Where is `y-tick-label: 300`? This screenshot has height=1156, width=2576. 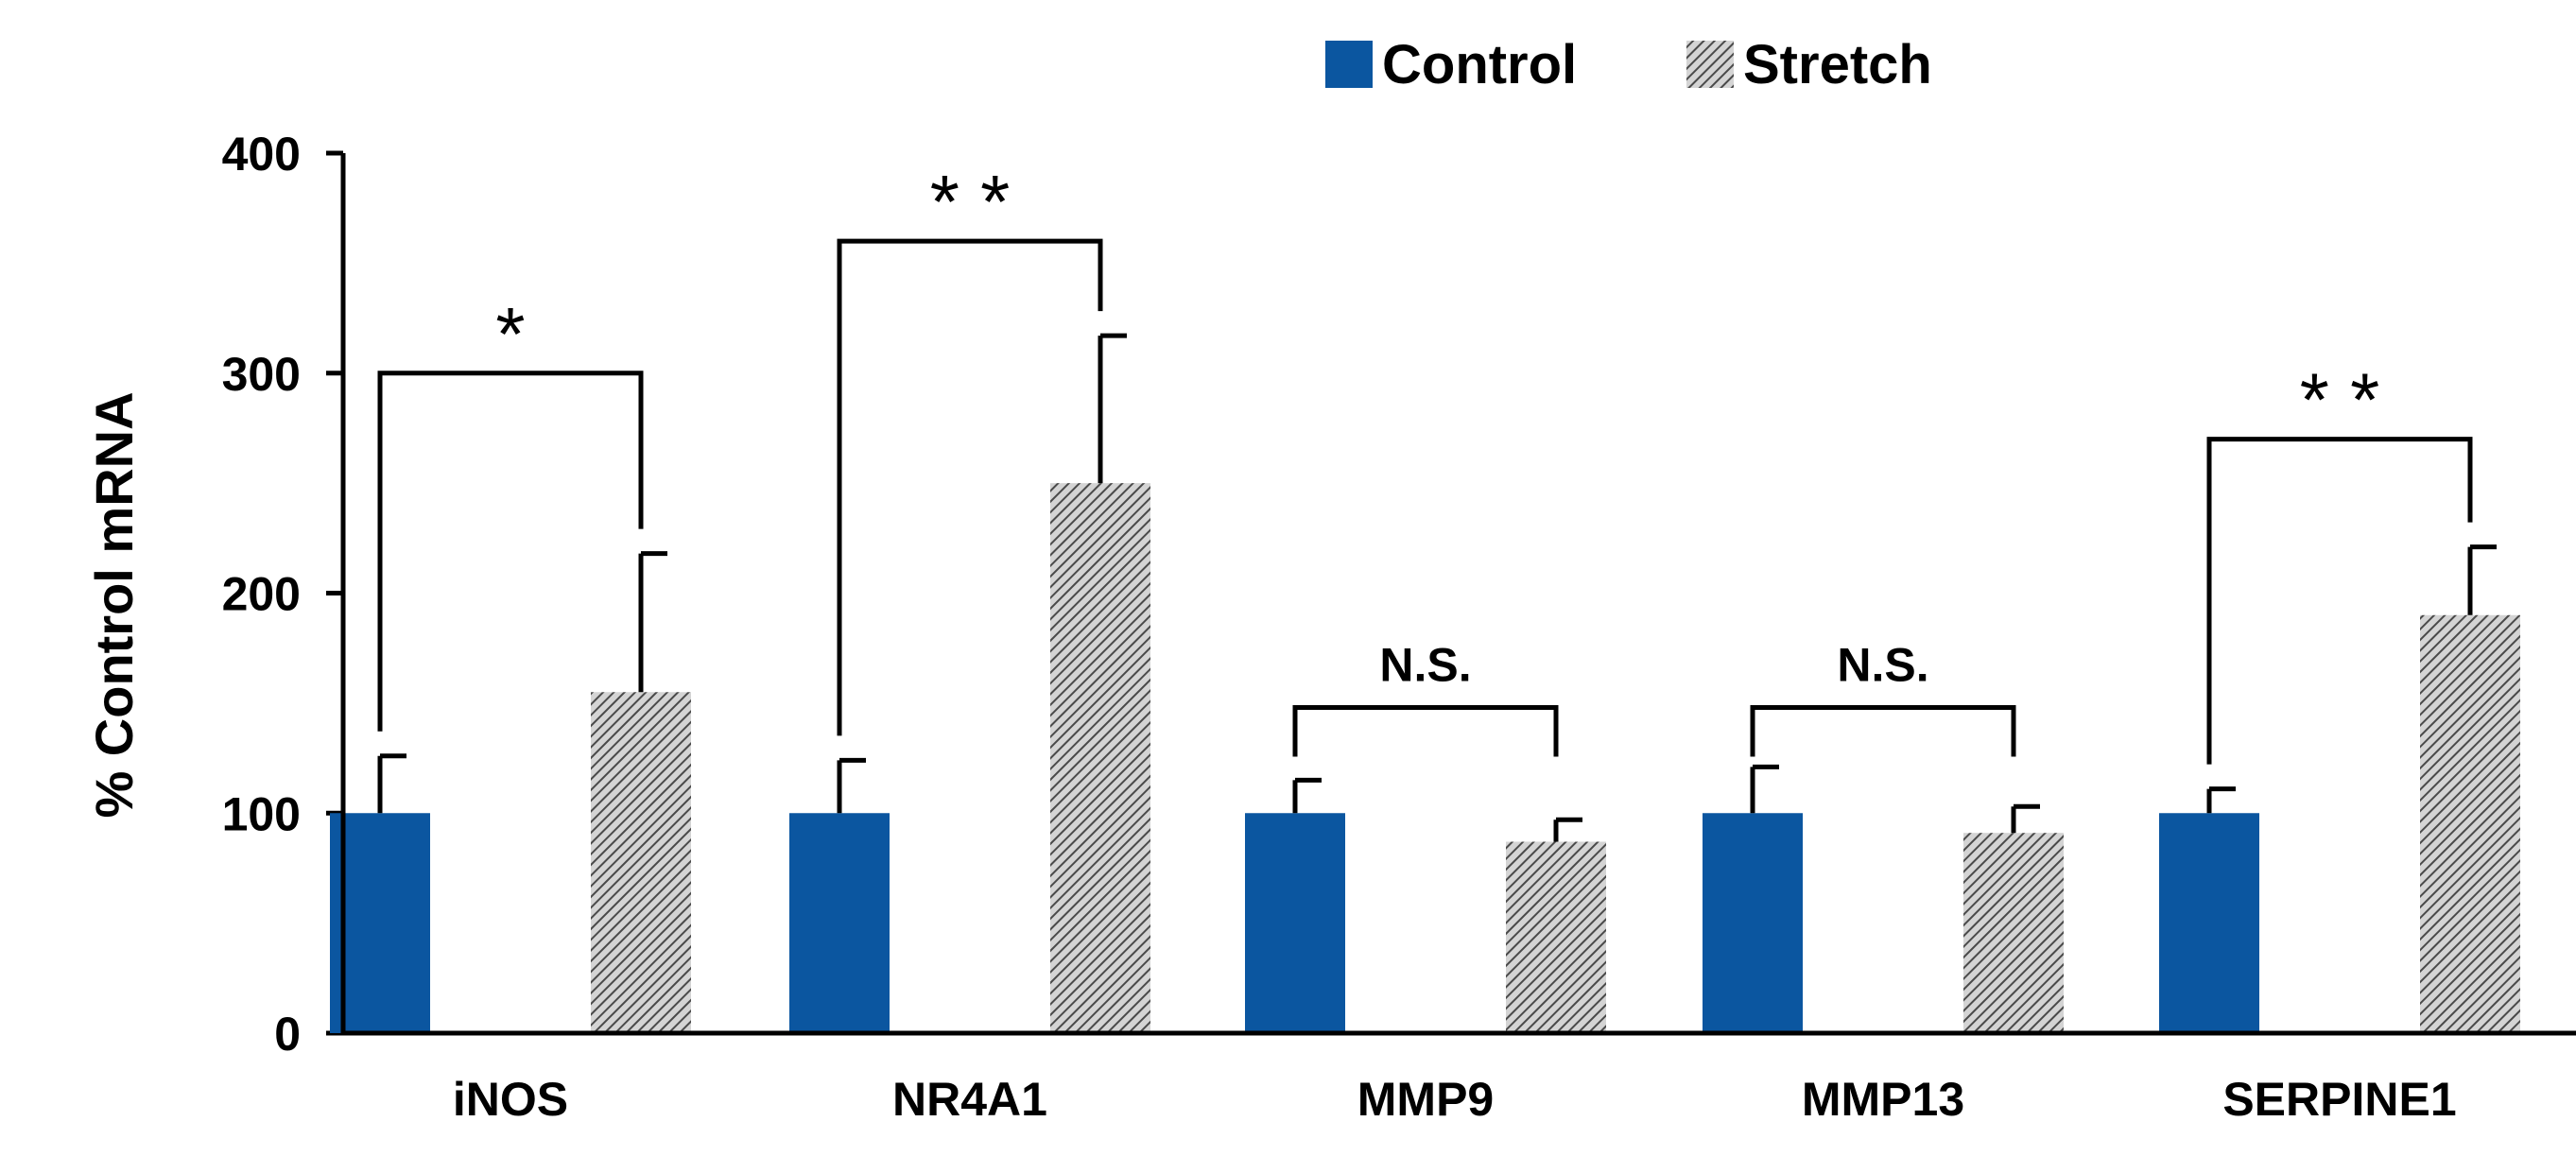
y-tick-label: 300 is located at coordinates (262, 374).